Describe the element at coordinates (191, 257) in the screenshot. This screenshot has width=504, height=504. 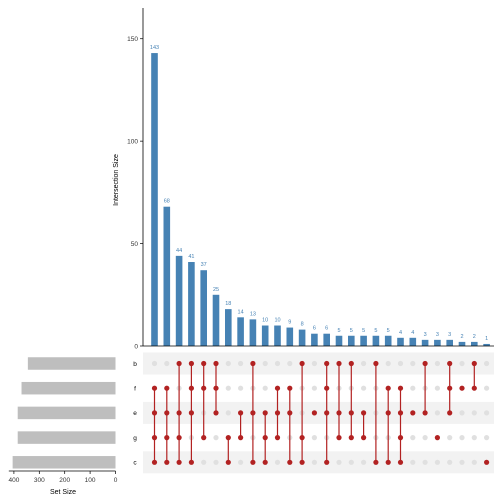
I see `intersection-bar-label: 41` at that location.